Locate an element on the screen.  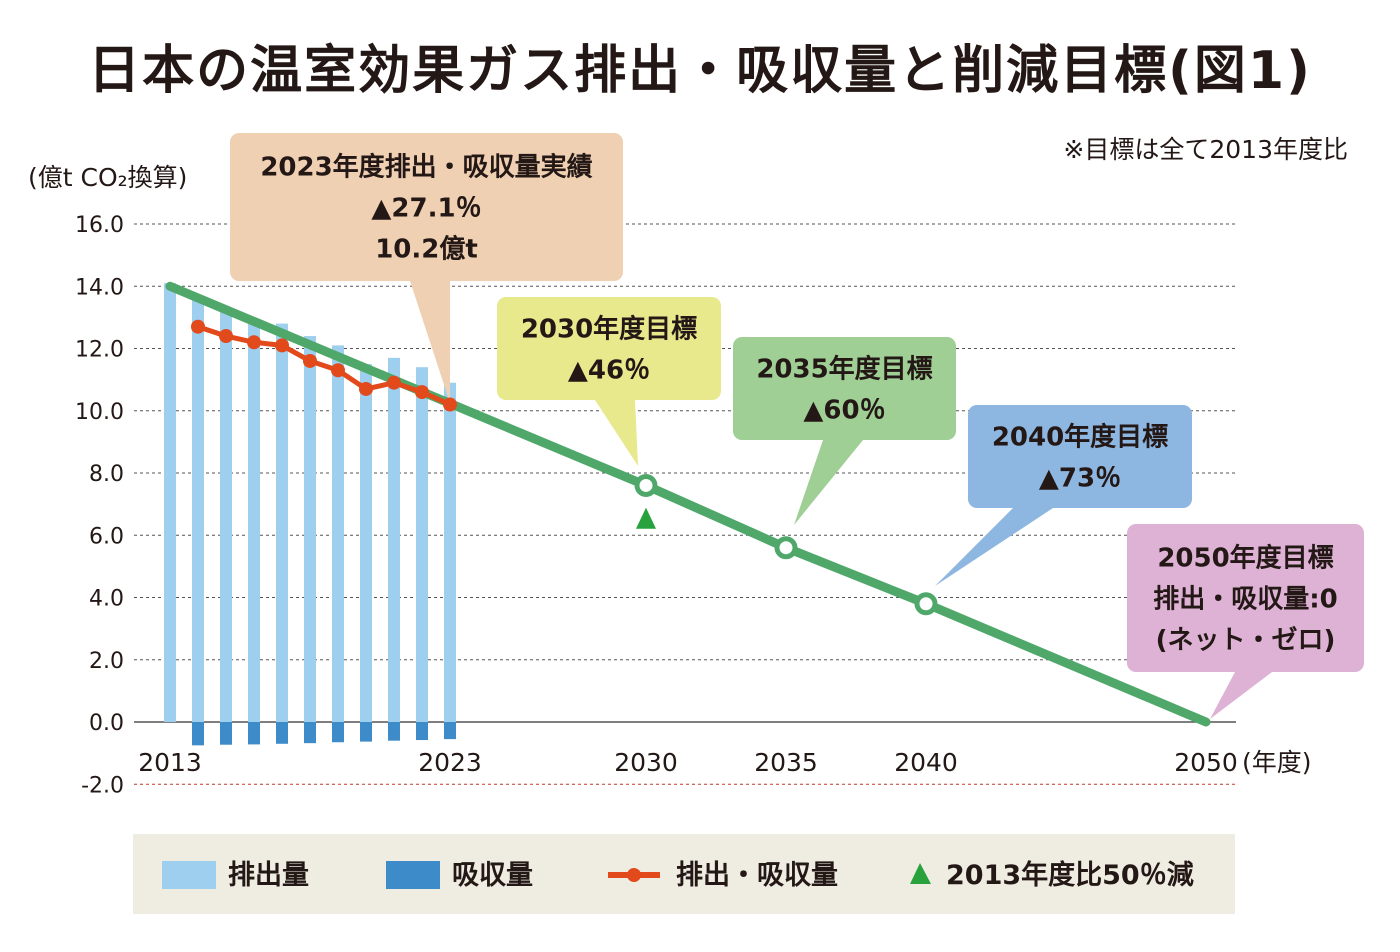
callout-text: 2035年度目標 is located at coordinates (844, 369).